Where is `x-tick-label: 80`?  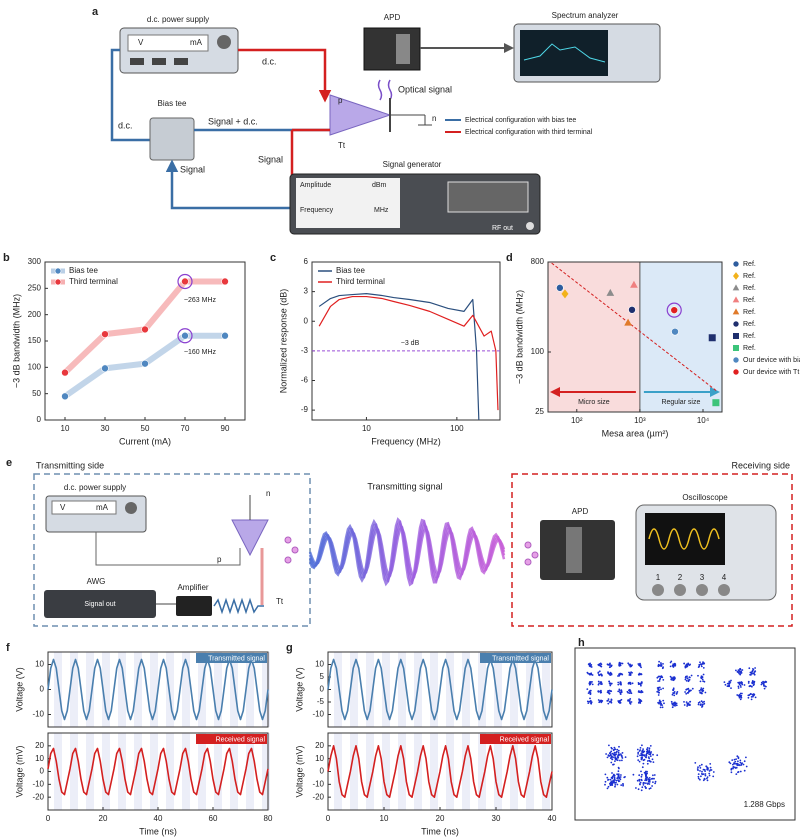
x-tick-label: 80 is located at coordinates (268, 818).